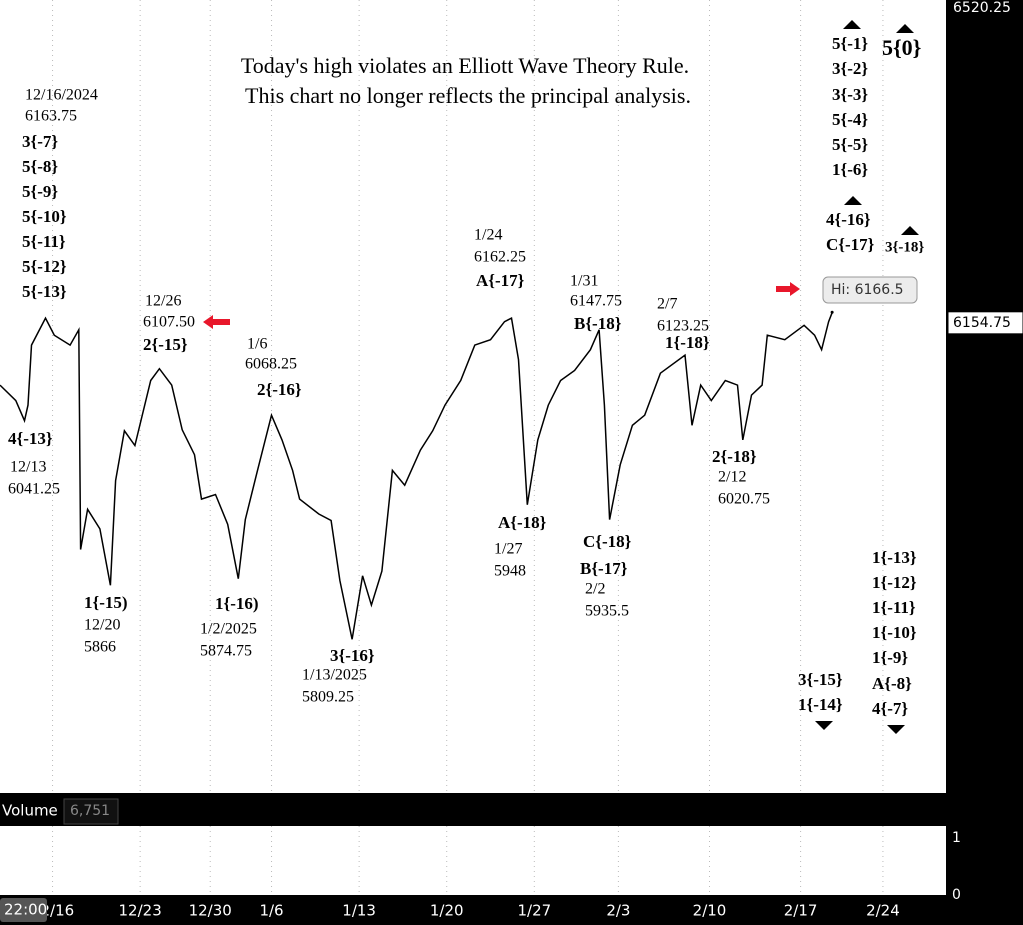 This screenshot has height=925, width=1023. What do you see at coordinates (607, 541) in the screenshot?
I see `annotation: C{-18}` at bounding box center [607, 541].